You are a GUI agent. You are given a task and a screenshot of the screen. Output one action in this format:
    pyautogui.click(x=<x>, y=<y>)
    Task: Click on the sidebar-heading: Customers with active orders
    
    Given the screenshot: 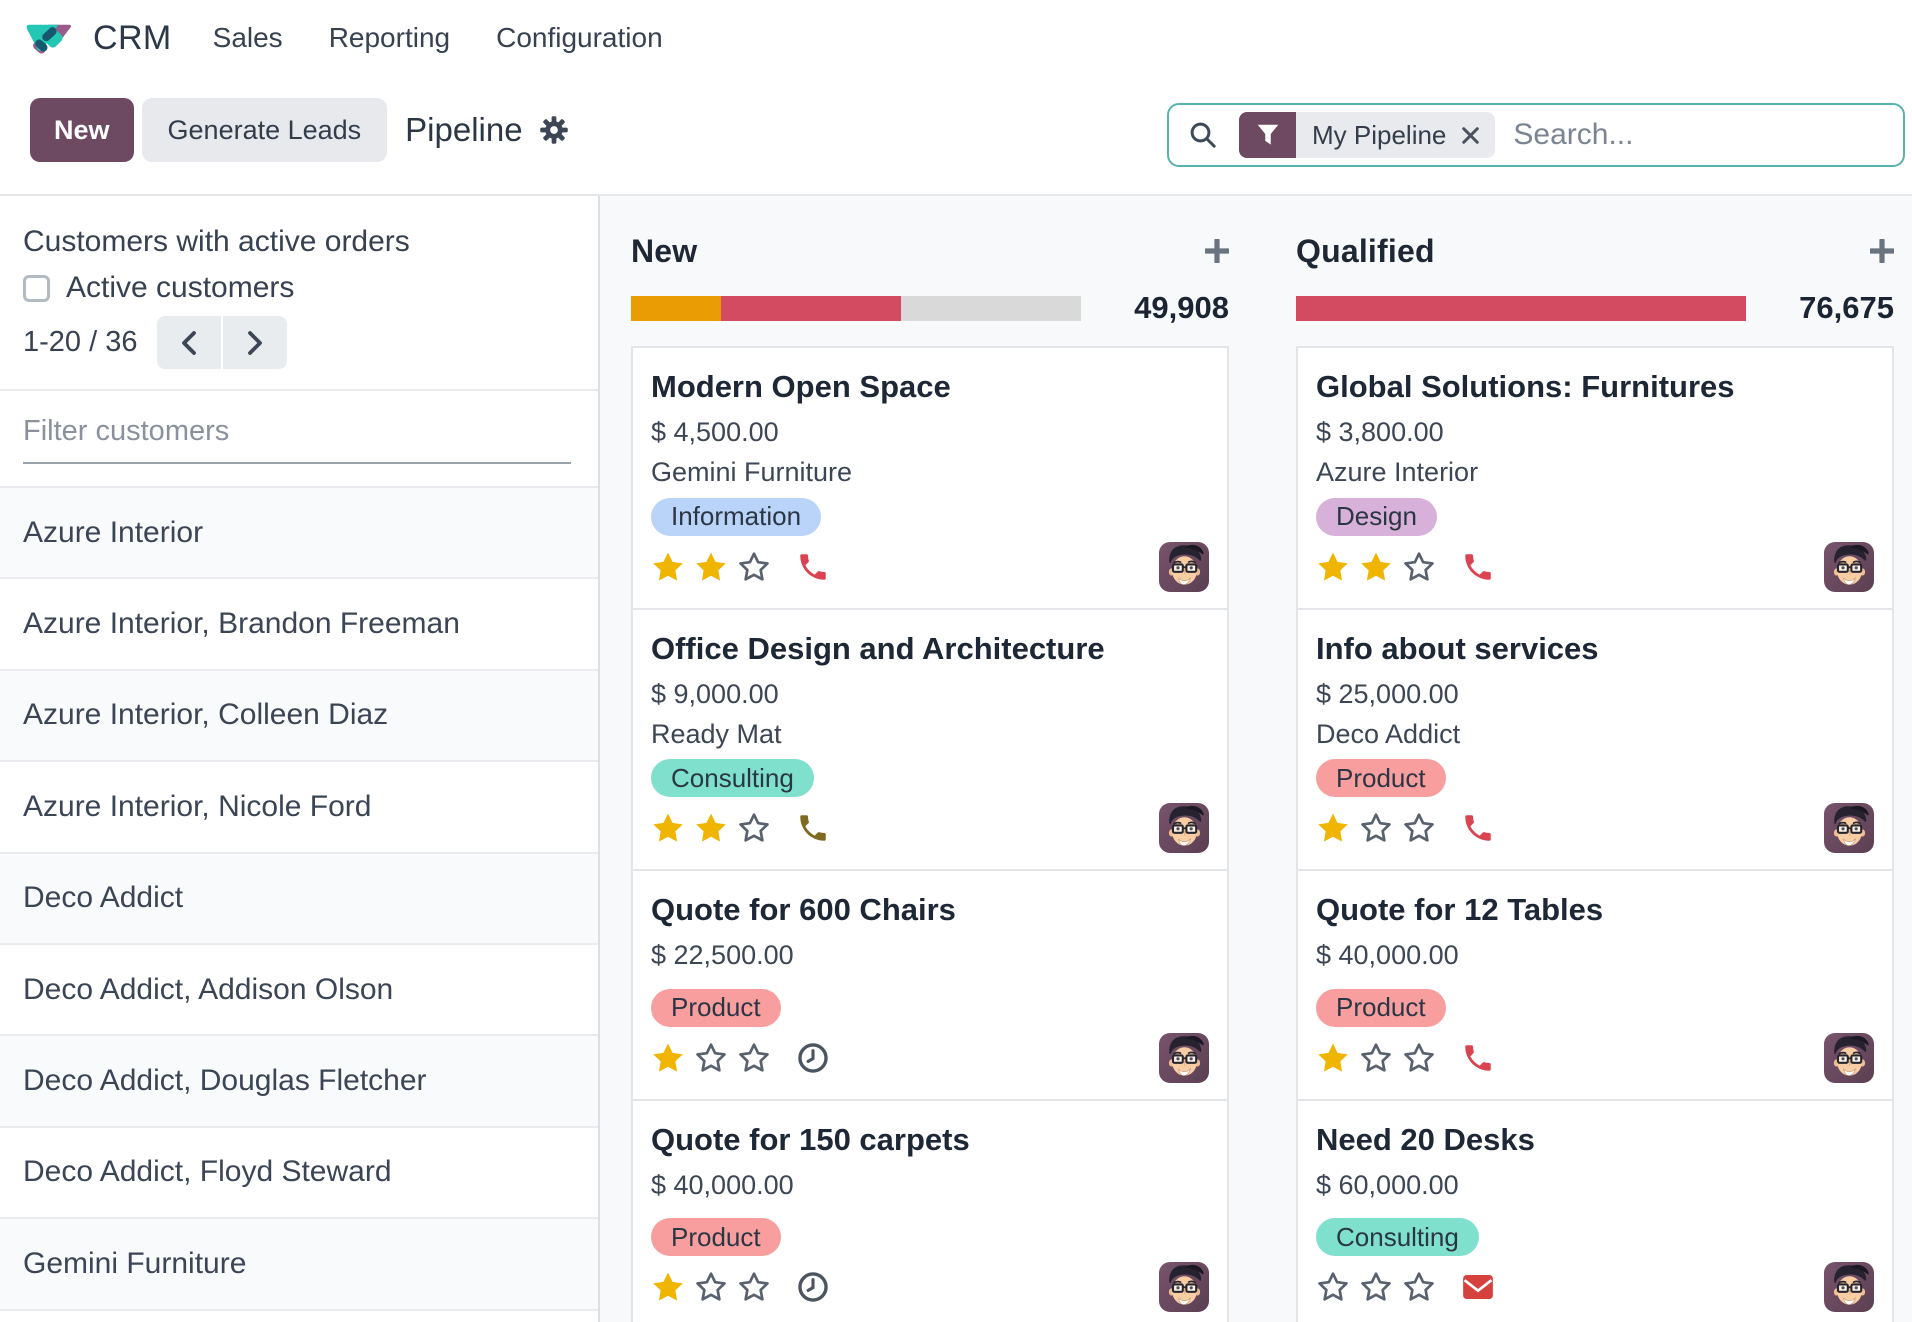 What is the action you would take?
    pyautogui.click(x=216, y=241)
    